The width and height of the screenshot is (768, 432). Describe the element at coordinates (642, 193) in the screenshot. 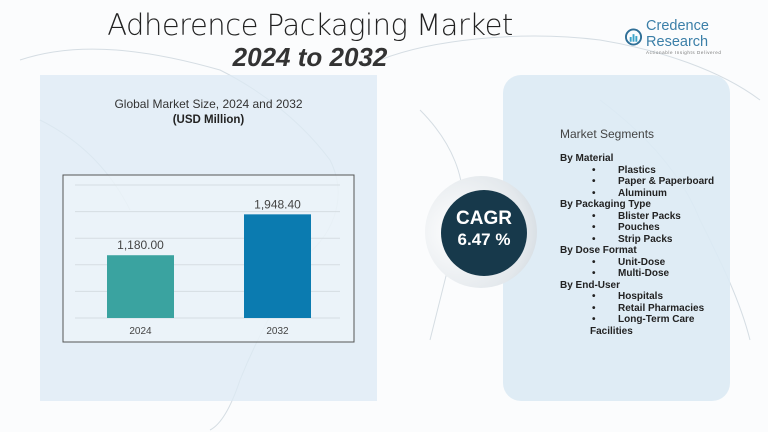

I see `segment-item-label: Aluminum` at that location.